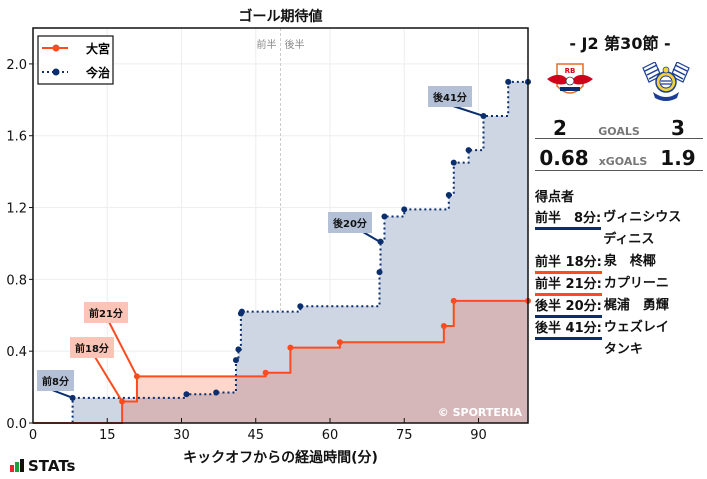 The height and width of the screenshot is (479, 707). I want to click on xgoals-label: xGOALS, so click(623, 161).